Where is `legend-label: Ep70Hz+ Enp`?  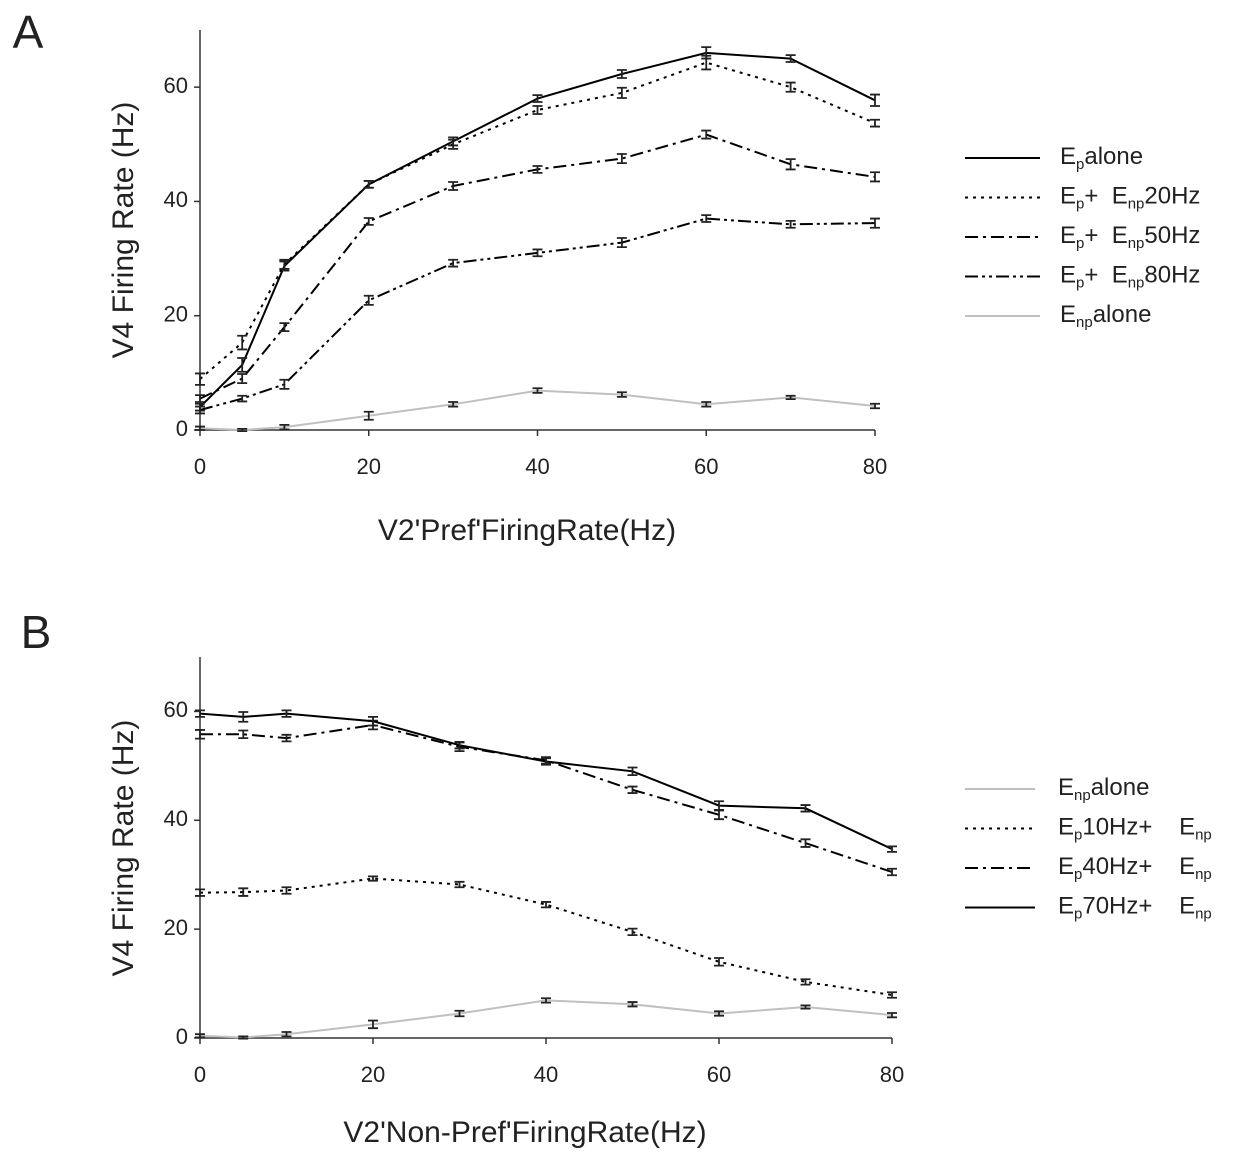 legend-label: Ep70Hz+ Enp is located at coordinates (1135, 908).